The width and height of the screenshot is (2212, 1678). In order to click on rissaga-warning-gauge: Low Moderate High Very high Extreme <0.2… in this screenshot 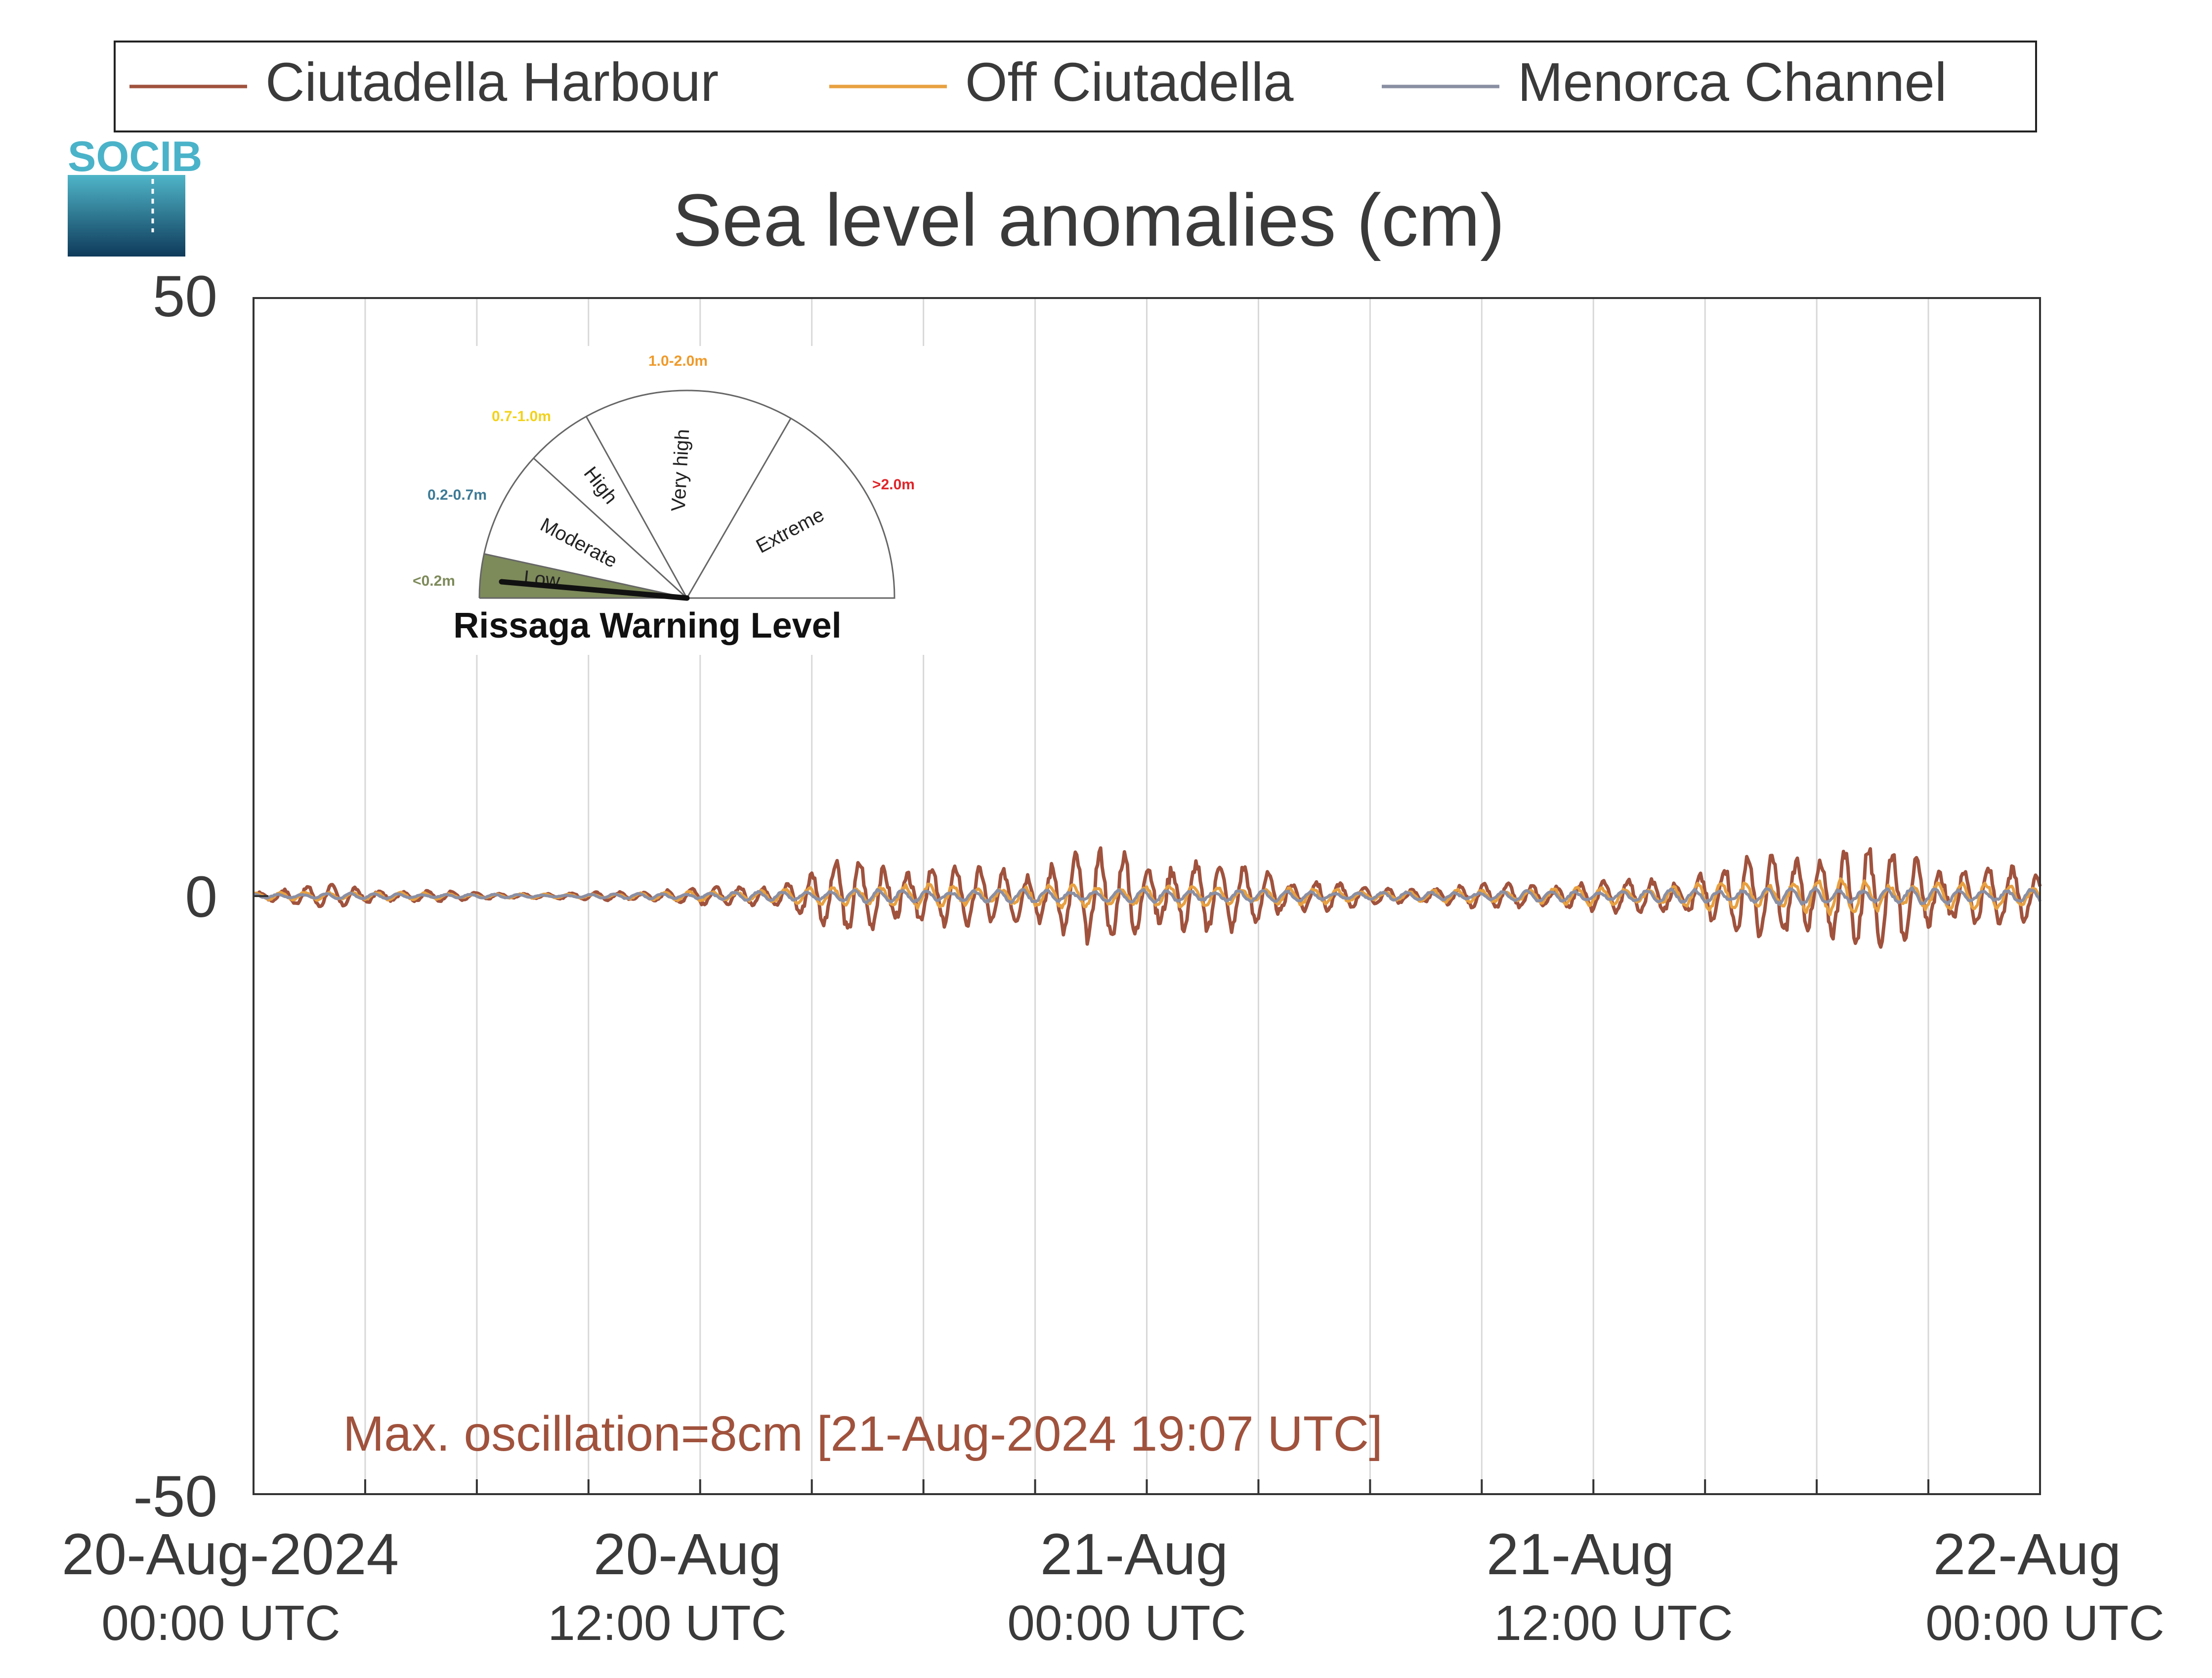, I will do `click(660, 500)`.